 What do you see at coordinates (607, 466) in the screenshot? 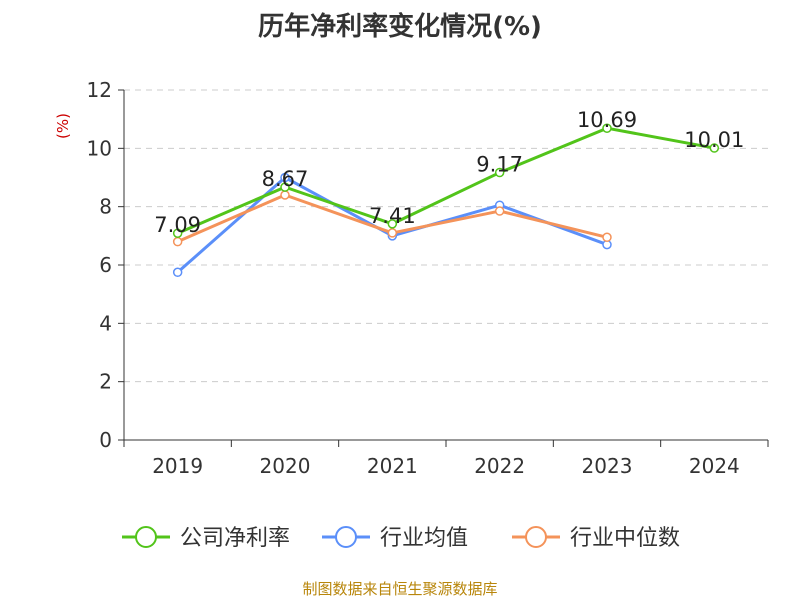
I see `x-tick-label: 2023` at bounding box center [607, 466].